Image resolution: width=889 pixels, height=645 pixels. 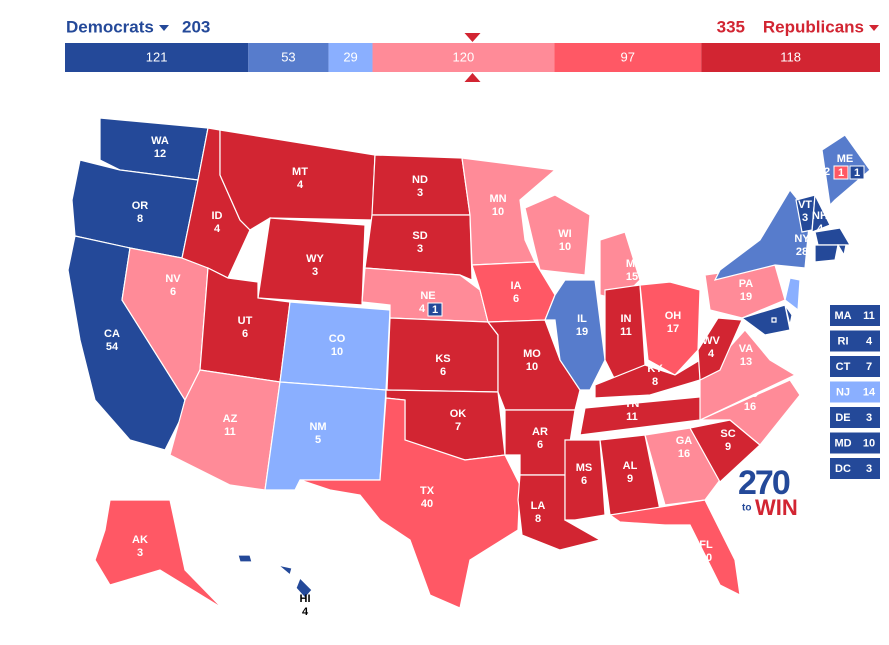 What do you see at coordinates (869, 341) in the screenshot?
I see `callout-ev: 4` at bounding box center [869, 341].